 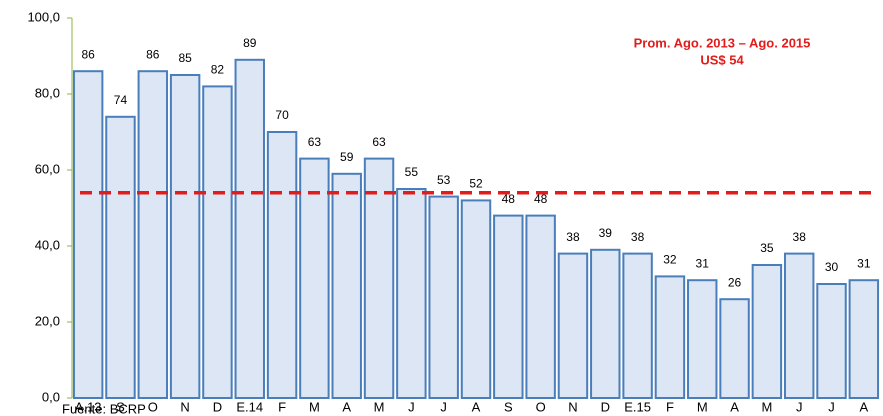 I want to click on value-label: 26, so click(x=735, y=282).